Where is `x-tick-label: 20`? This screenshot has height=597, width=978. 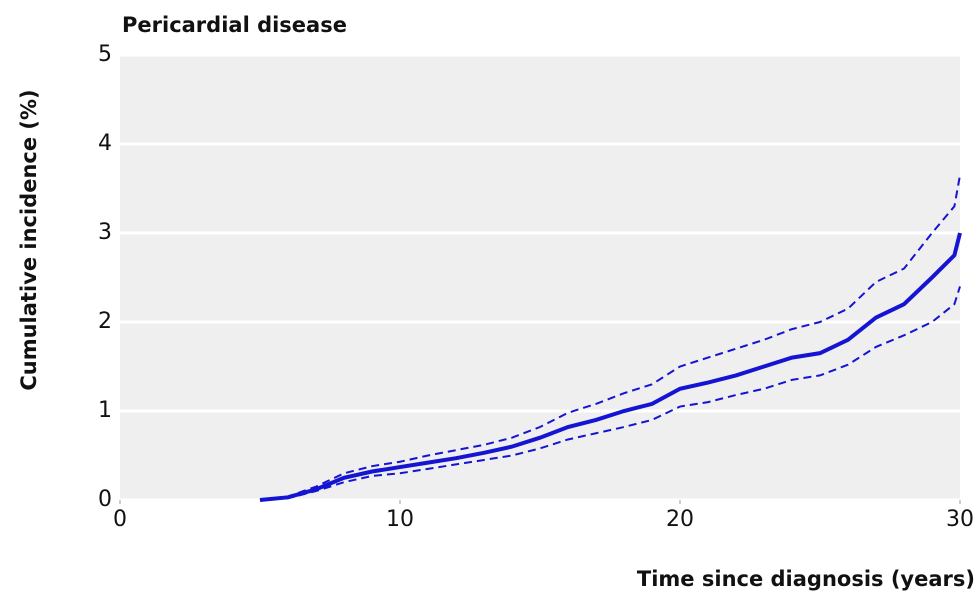 x-tick-label: 20 is located at coordinates (680, 519).